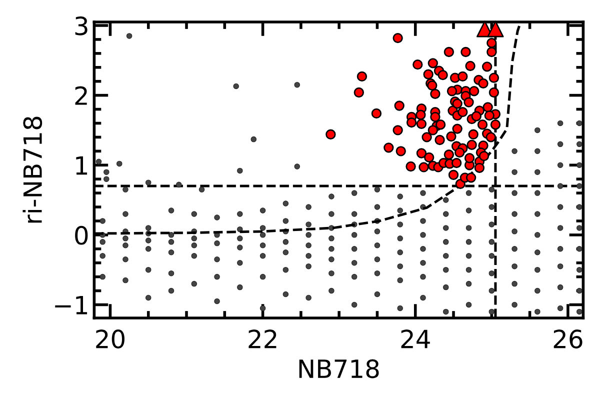 This screenshot has height=400, width=600. I want to click on y-axis-title: ri-NB718, so click(32, 169).